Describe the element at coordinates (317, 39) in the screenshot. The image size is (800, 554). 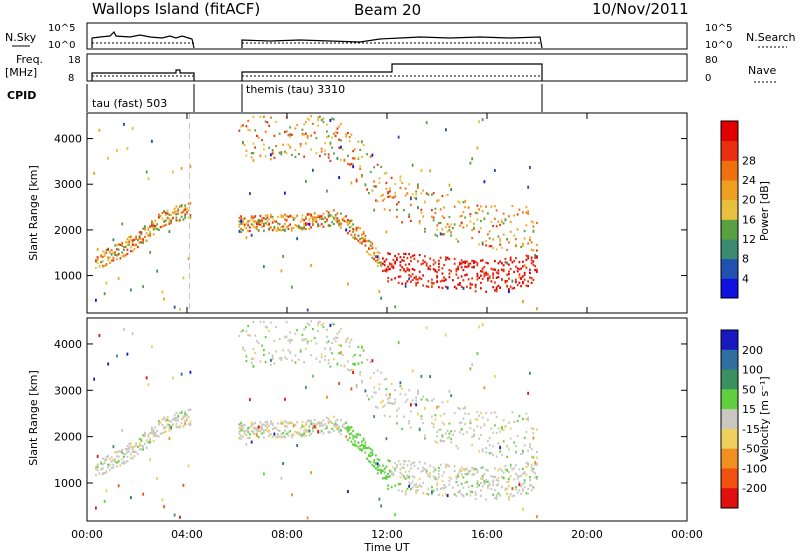
I see `nsky-trace` at that location.